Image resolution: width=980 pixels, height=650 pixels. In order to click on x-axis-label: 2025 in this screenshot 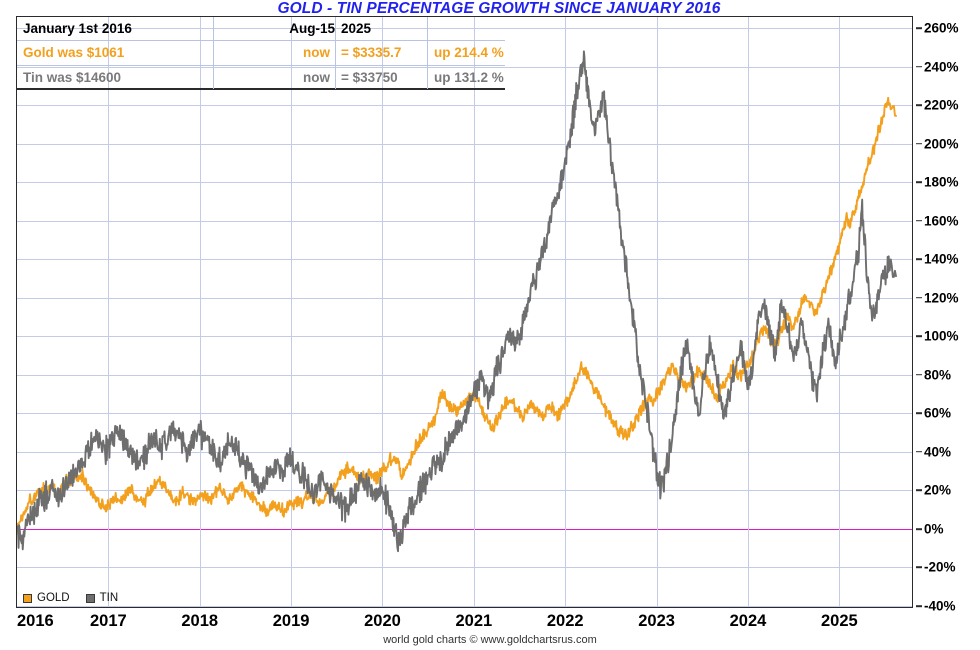, I will do `click(839, 621)`.